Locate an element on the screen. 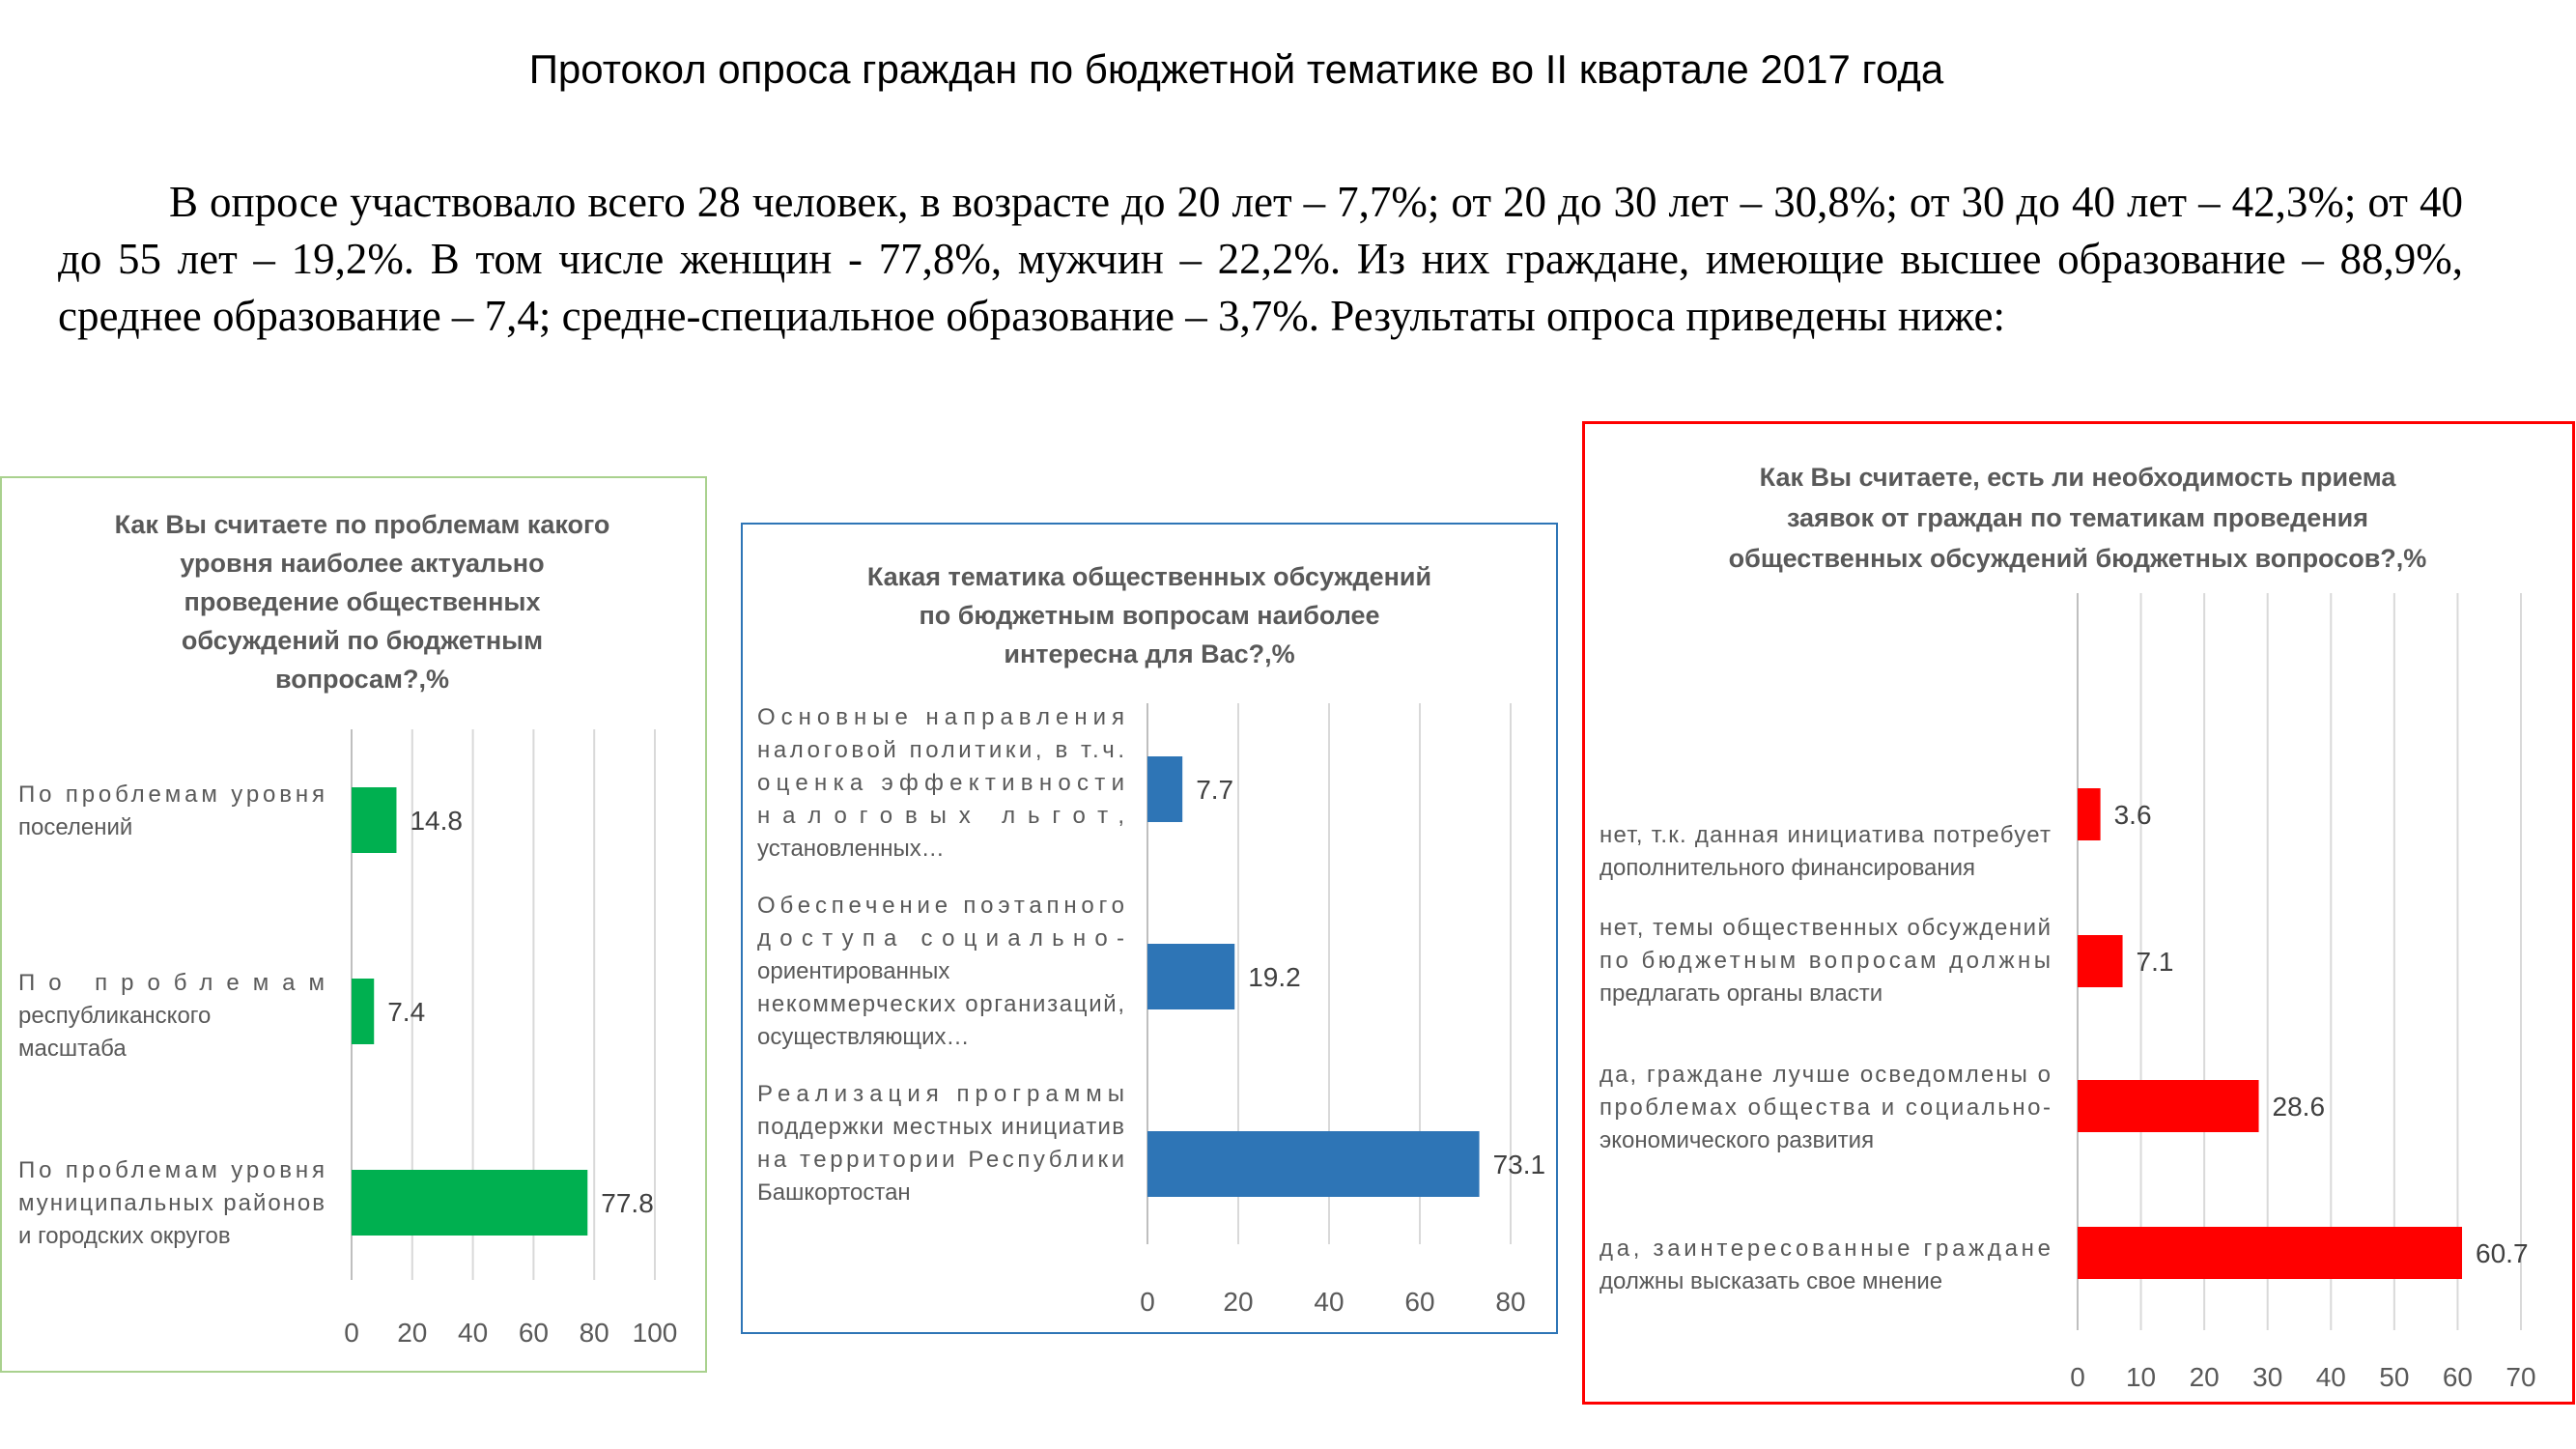  chart-title-line: обсуждений по бюджетным is located at coordinates (362, 640).